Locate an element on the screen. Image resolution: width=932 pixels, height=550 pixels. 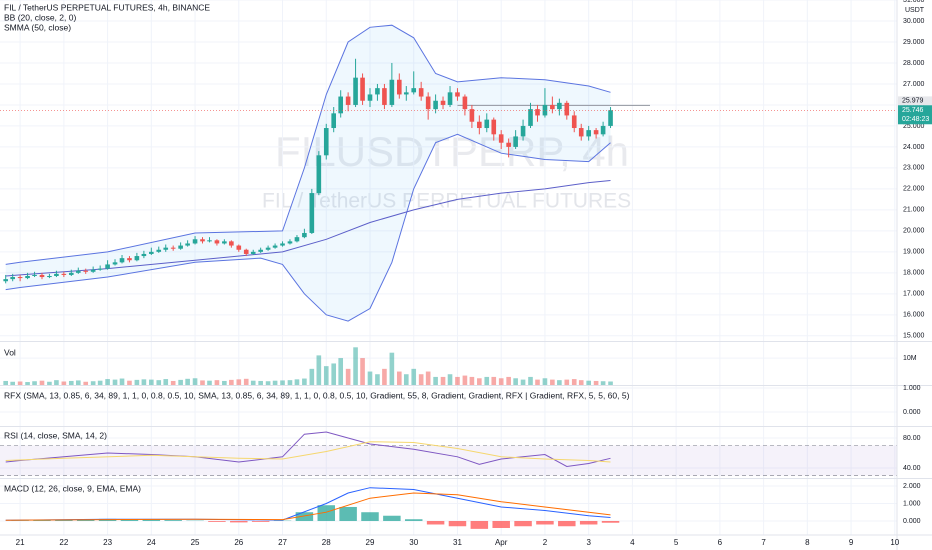
indicator-label: SMMA (50, close) is located at coordinates (37, 27).